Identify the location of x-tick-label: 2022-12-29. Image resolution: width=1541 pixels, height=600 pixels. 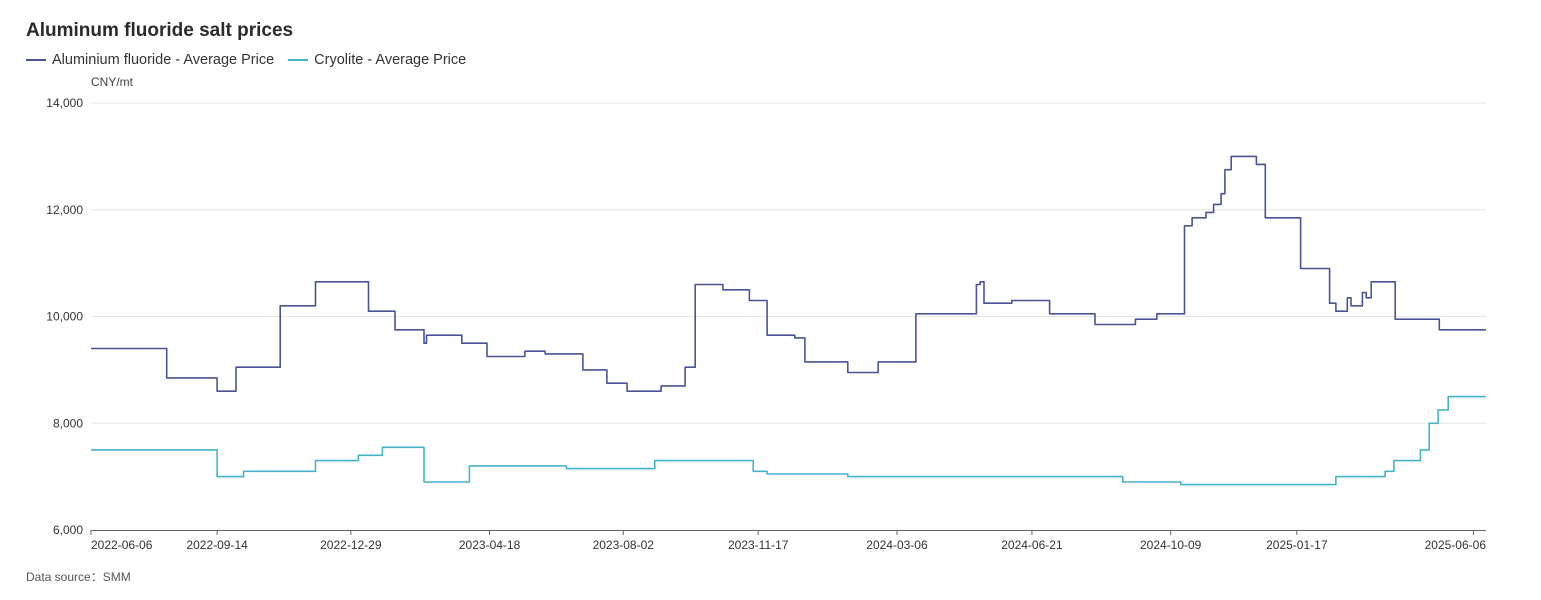
(351, 545).